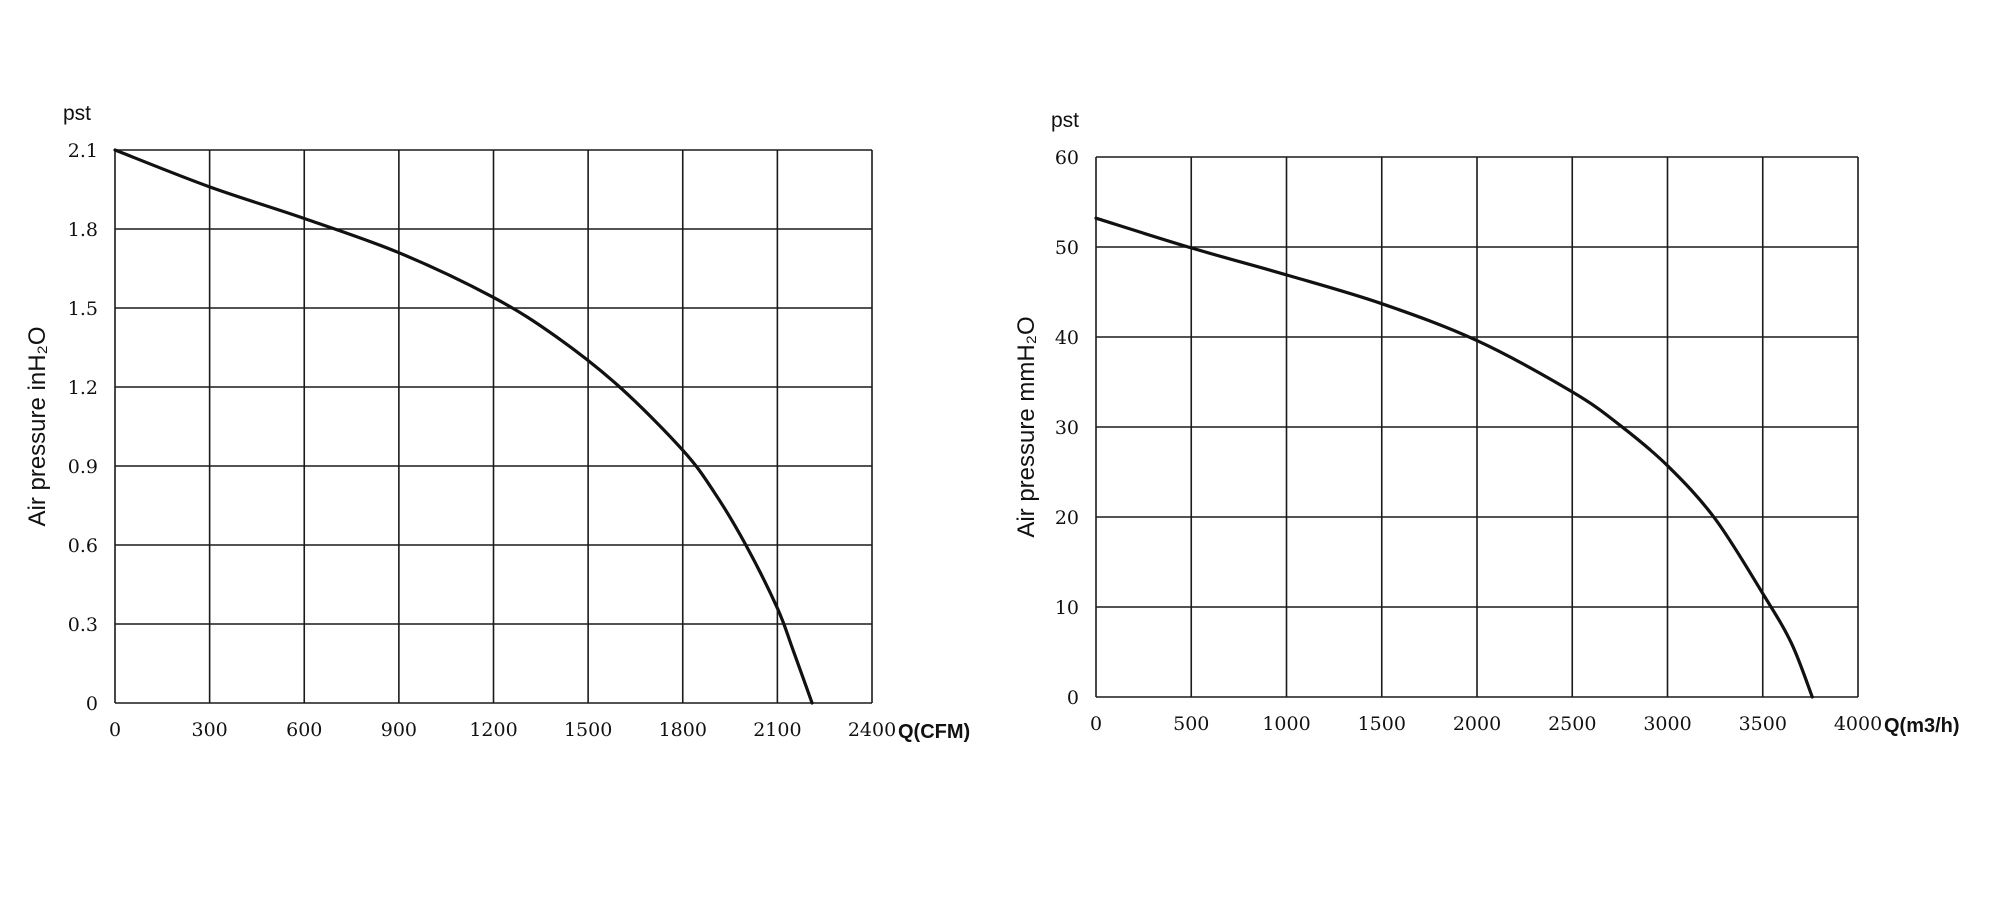  Describe the element at coordinates (1191, 724) in the screenshot. I see `x-tick-label: 500` at that location.